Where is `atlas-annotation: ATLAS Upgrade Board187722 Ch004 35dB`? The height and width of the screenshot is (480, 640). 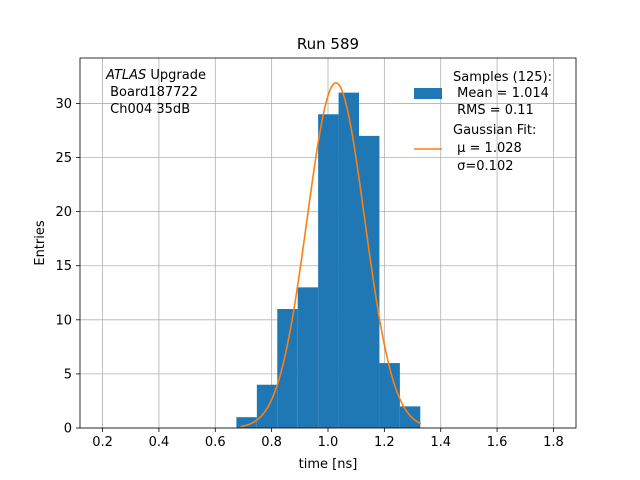 atlas-annotation: ATLAS Upgrade Board187722 Ch004 35dB is located at coordinates (155, 92).